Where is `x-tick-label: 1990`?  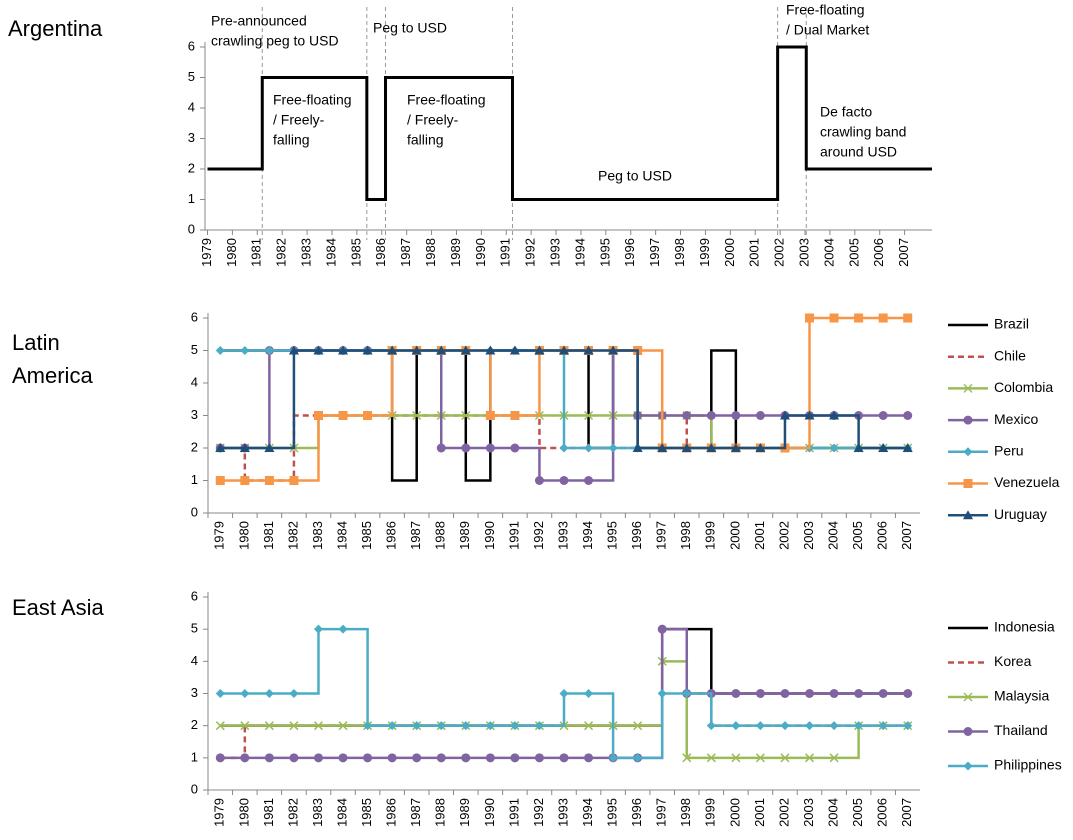
x-tick-label: 1990 is located at coordinates (489, 812).